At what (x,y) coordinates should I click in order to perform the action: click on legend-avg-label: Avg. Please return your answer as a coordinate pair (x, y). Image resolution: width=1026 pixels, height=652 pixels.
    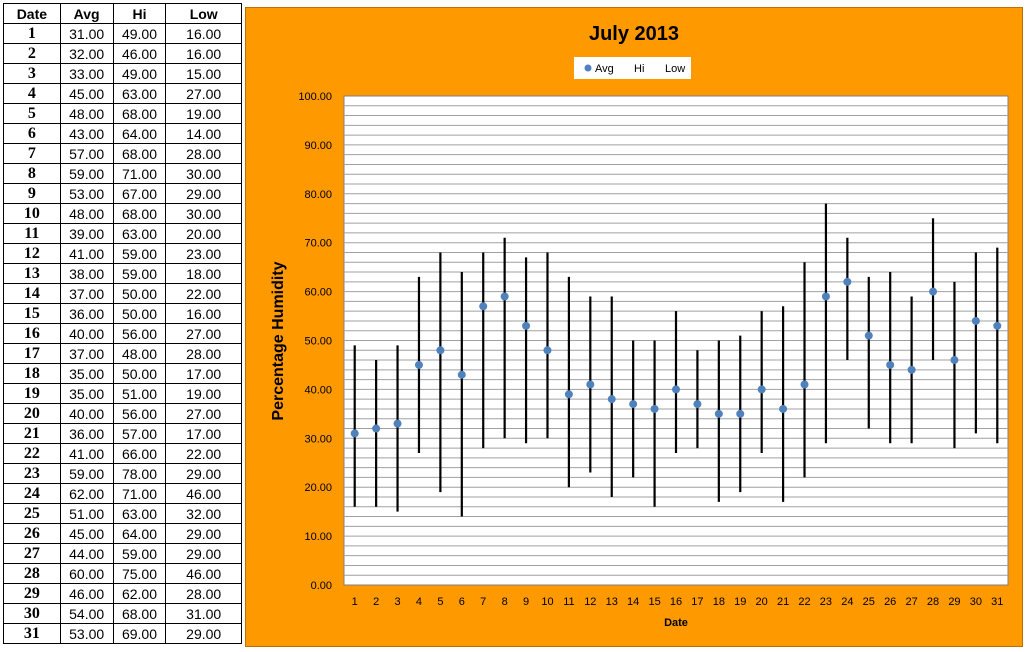
    Looking at the image, I should click on (604, 69).